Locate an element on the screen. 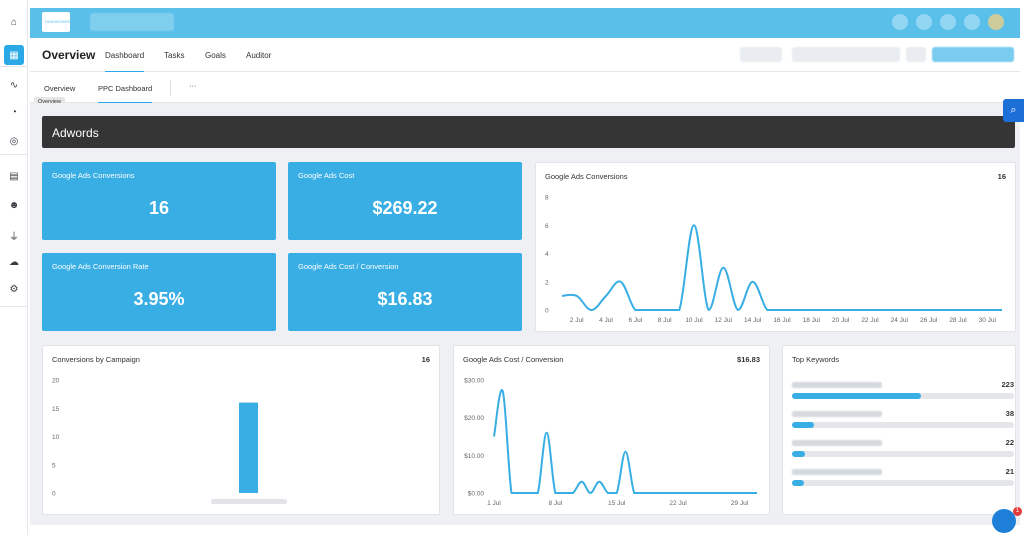 The height and width of the screenshot is (535, 1024). home-icon: ⌂ is located at coordinates (14, 22).